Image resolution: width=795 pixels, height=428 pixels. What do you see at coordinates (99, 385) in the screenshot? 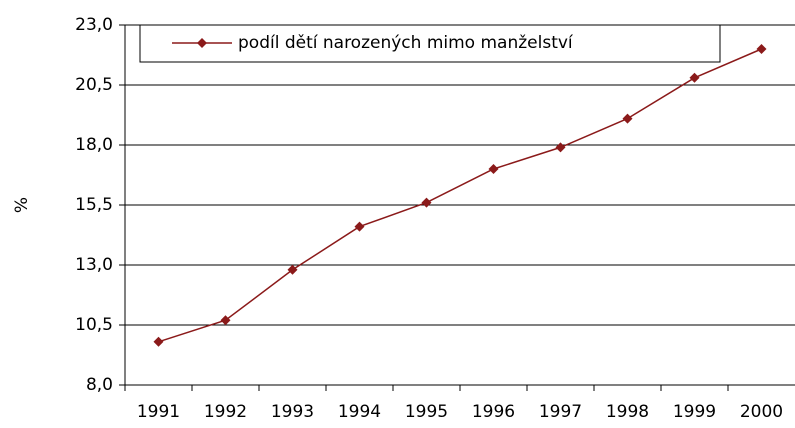
I see `y-tick-label: 8,0` at bounding box center [99, 385].